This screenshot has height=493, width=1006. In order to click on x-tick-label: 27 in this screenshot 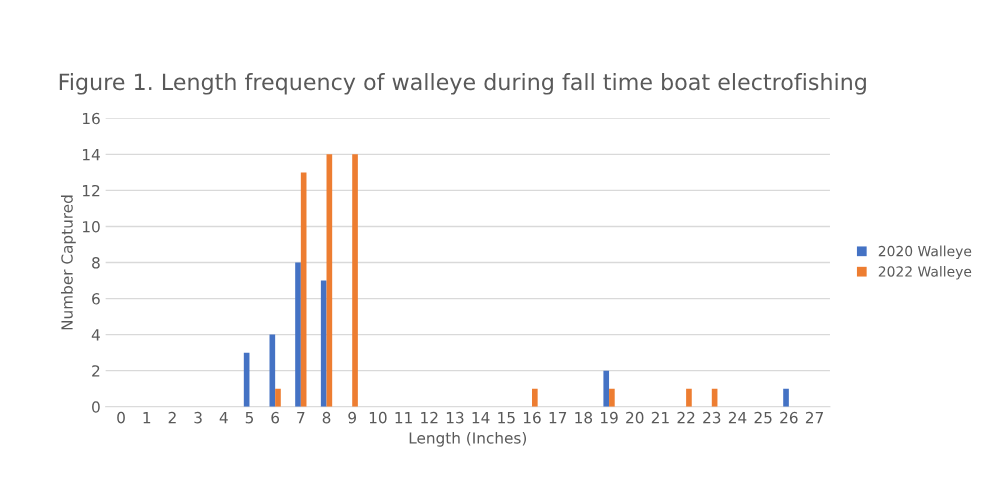, I will do `click(814, 417)`.